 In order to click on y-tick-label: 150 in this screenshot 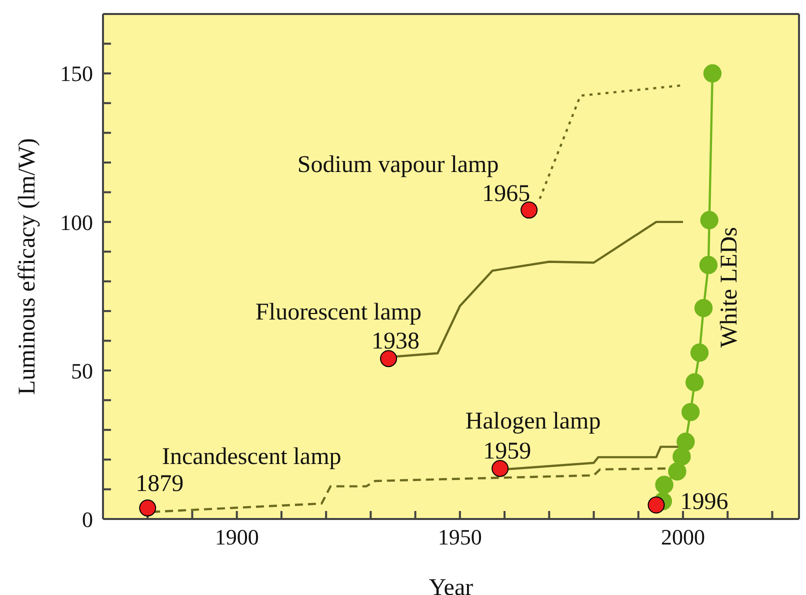, I will do `click(76, 73)`.